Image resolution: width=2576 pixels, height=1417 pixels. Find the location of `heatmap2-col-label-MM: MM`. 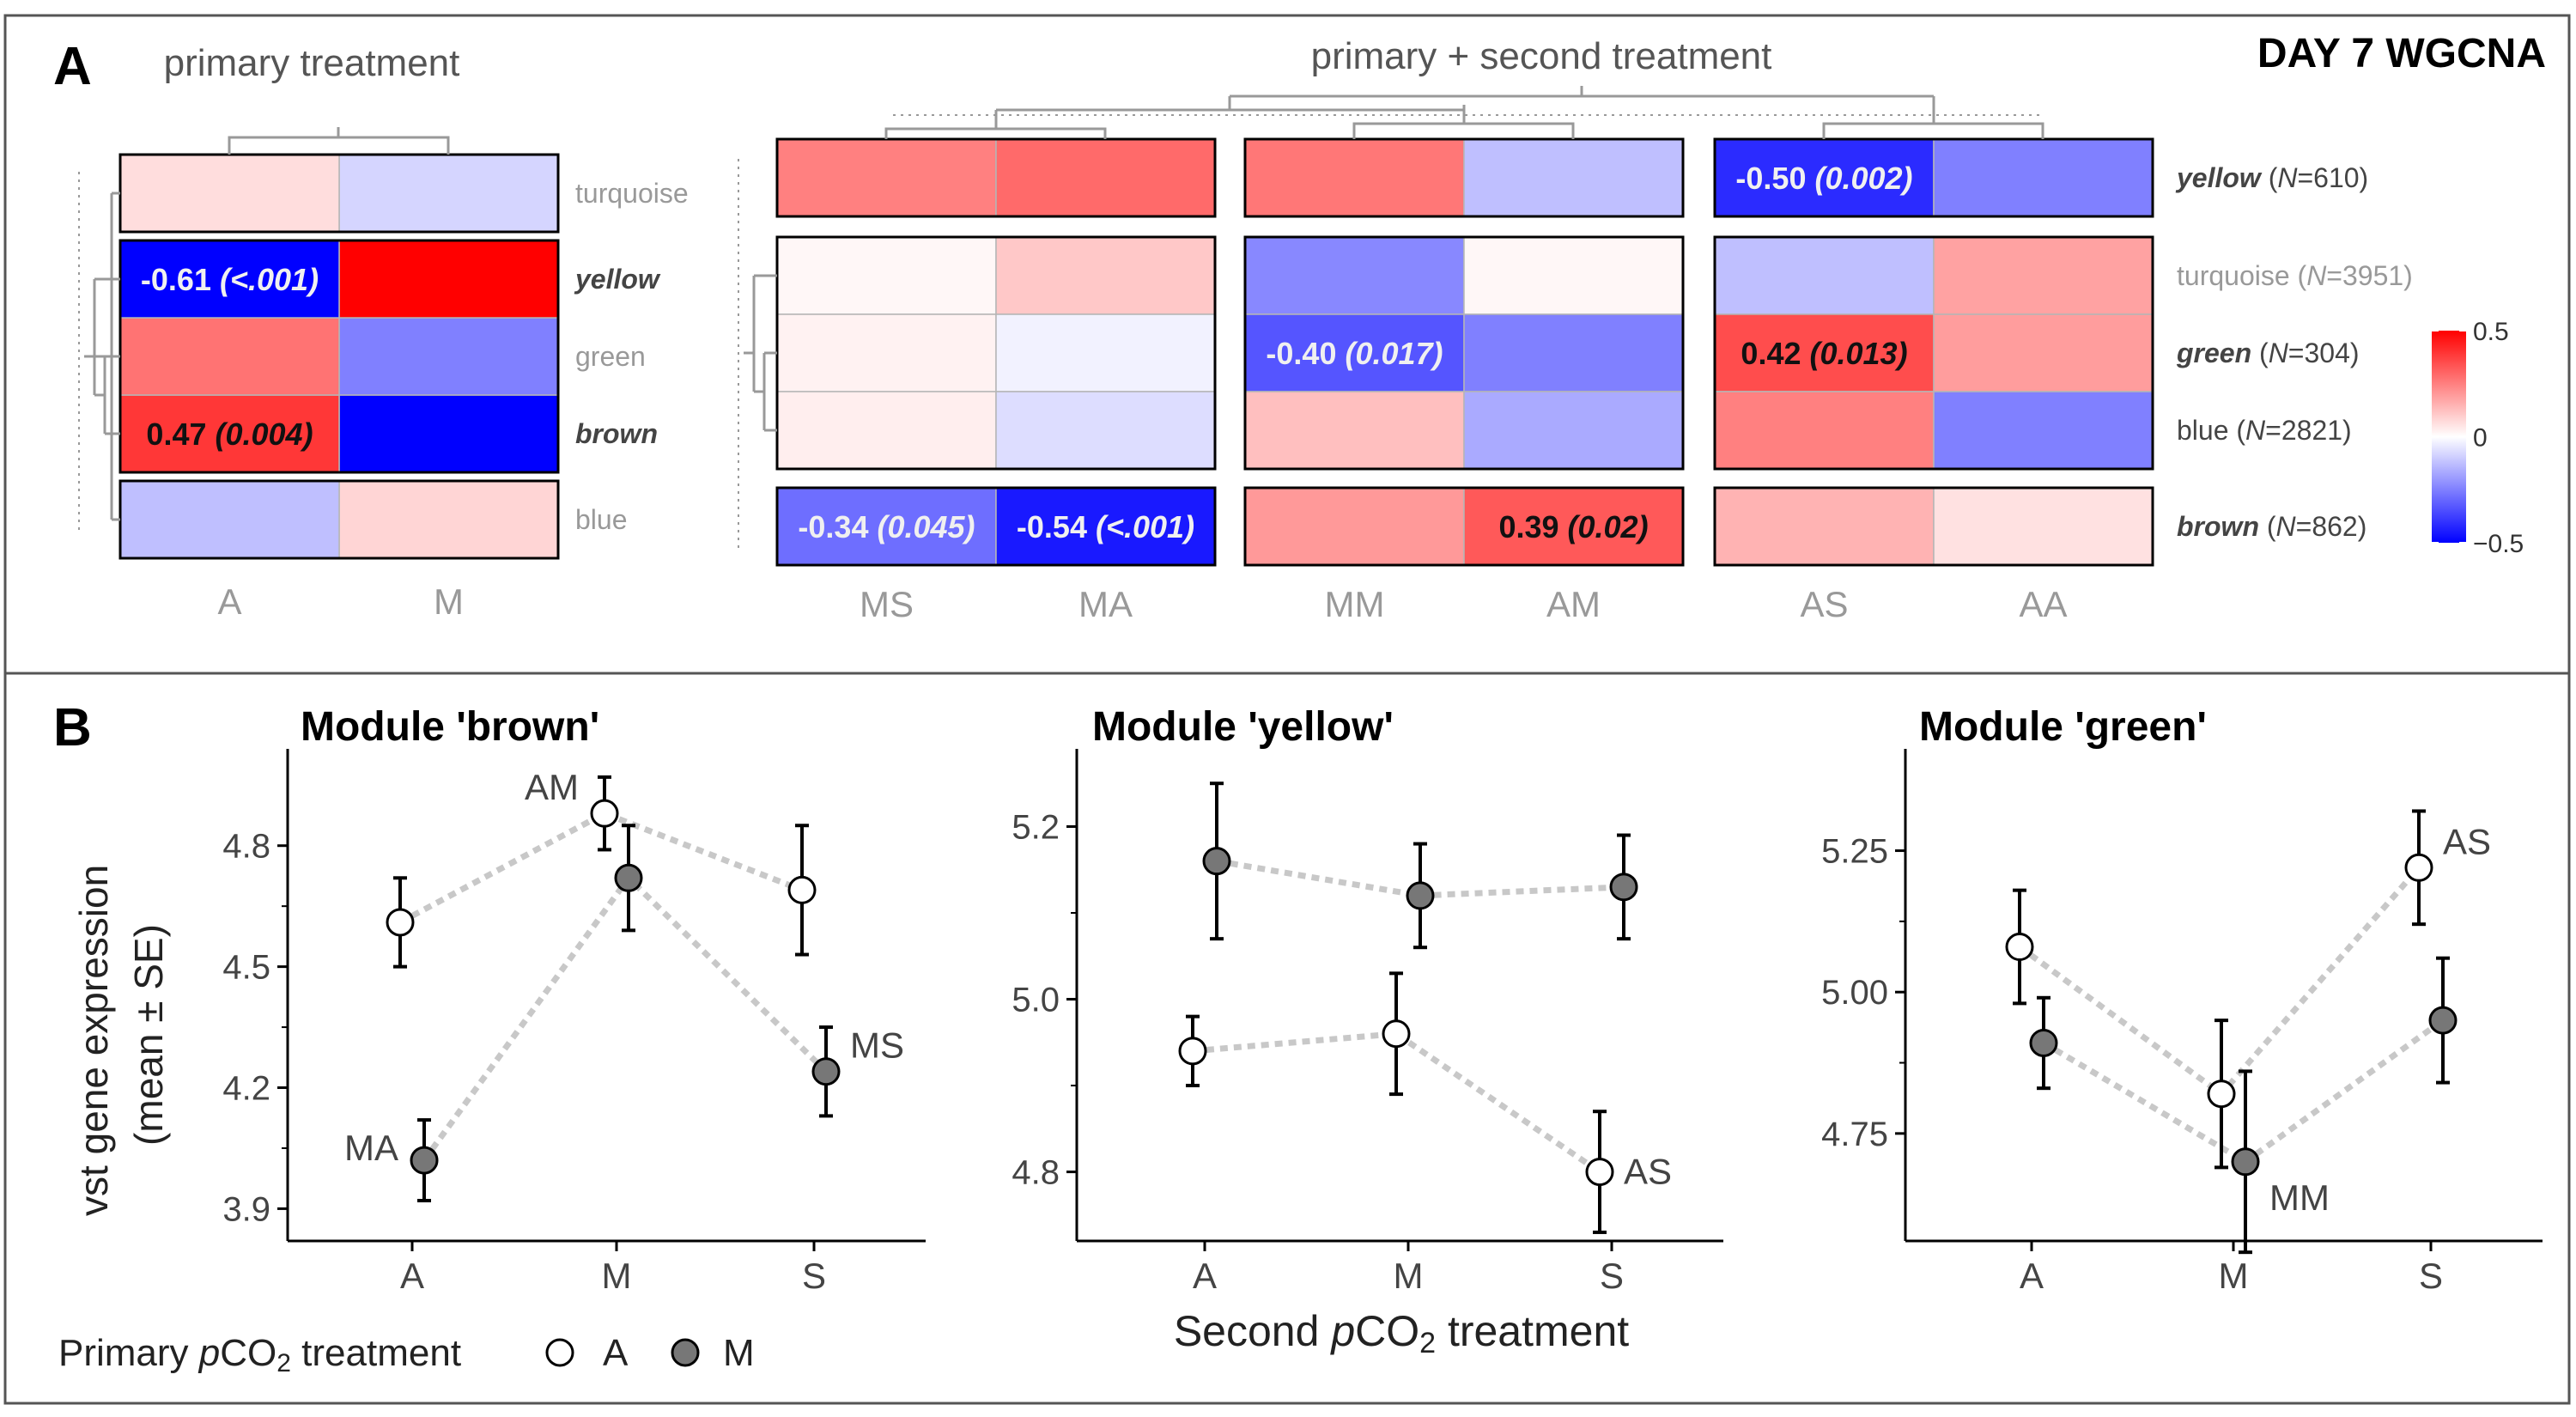

heatmap2-col-label-MM: MM is located at coordinates (1355, 604).